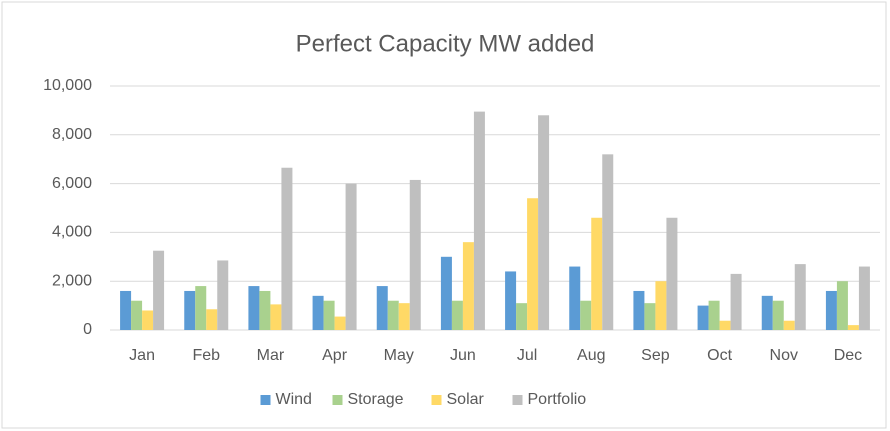 This screenshot has width=890, height=431. Describe the element at coordinates (591, 355) in the screenshot. I see `x-tick-label: Aug` at that location.